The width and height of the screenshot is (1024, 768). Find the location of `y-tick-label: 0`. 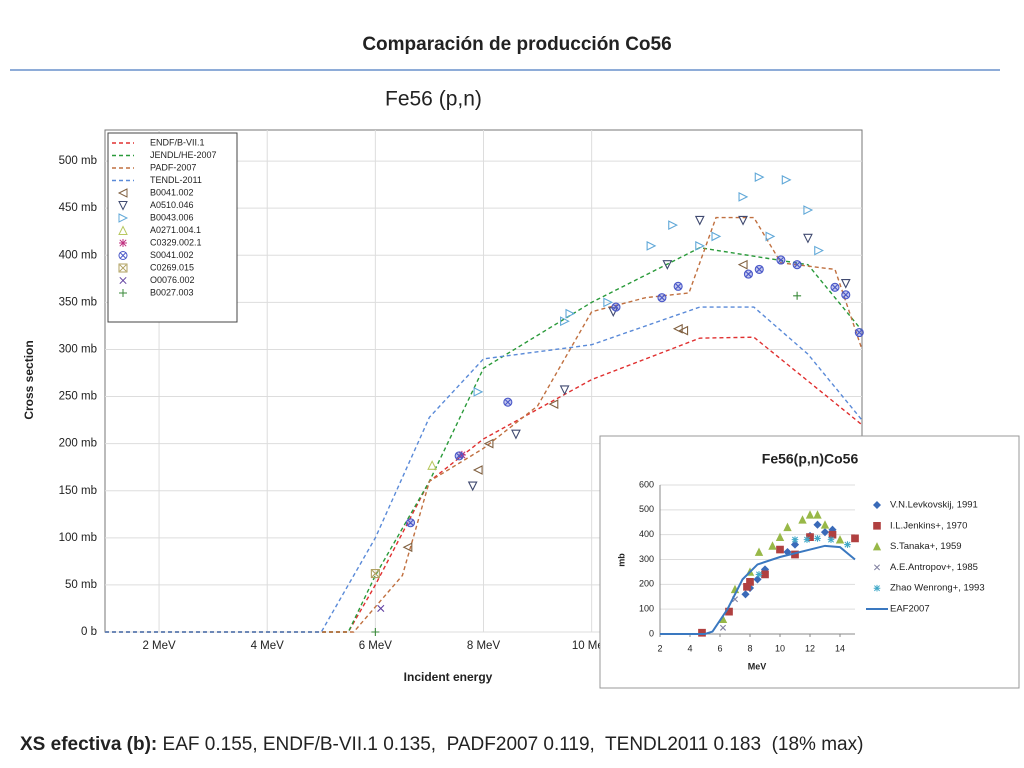

y-tick-label: 0 is located at coordinates (651, 633).